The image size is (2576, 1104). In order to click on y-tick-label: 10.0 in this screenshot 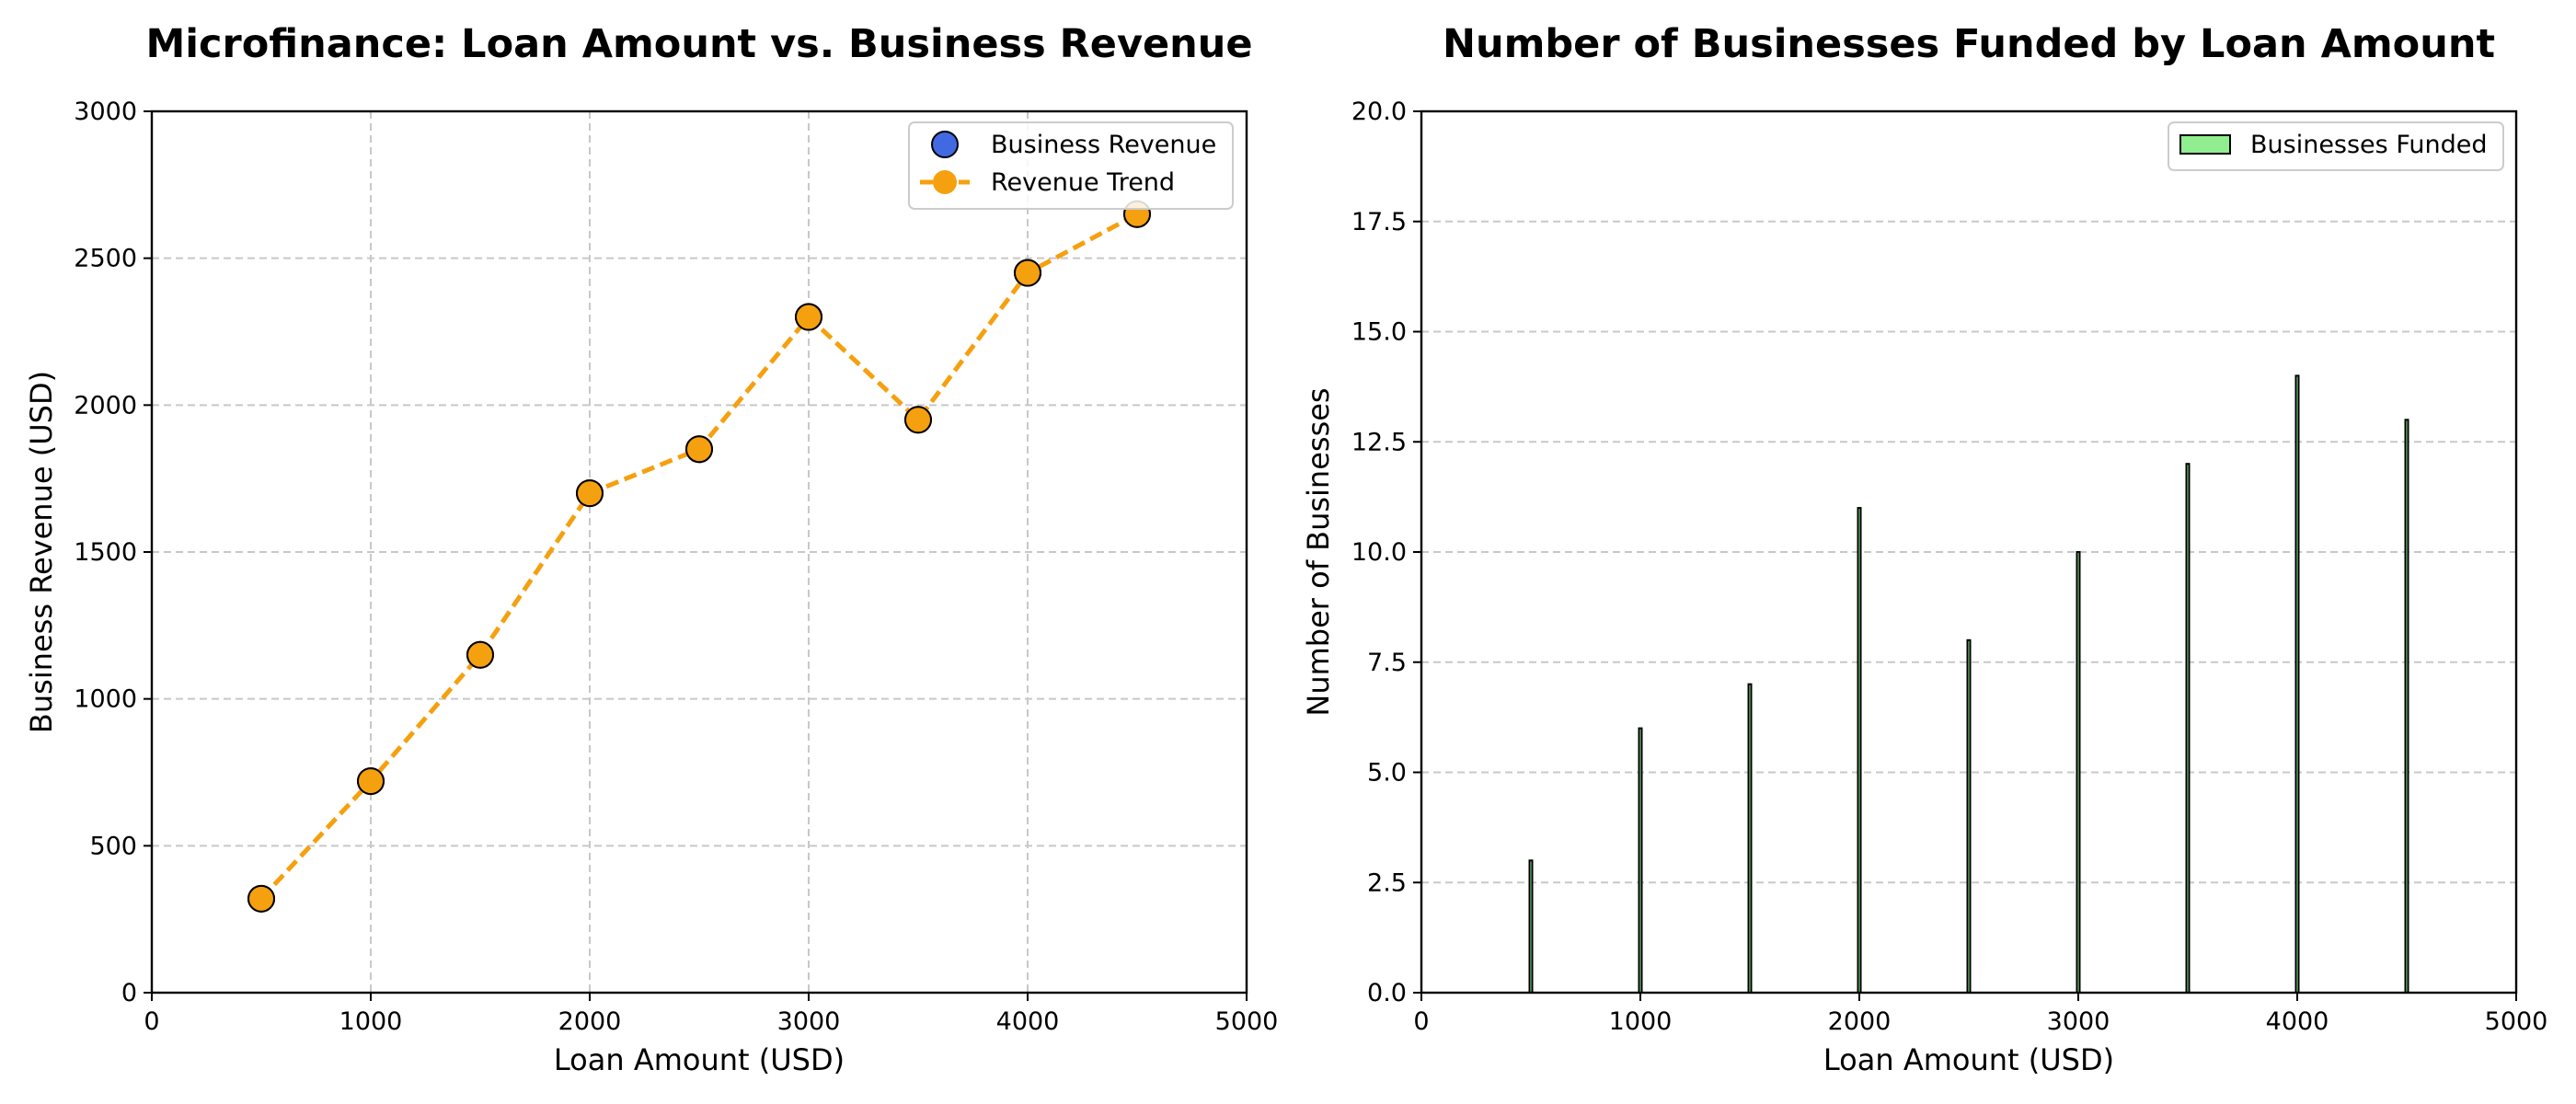, I will do `click(1379, 552)`.